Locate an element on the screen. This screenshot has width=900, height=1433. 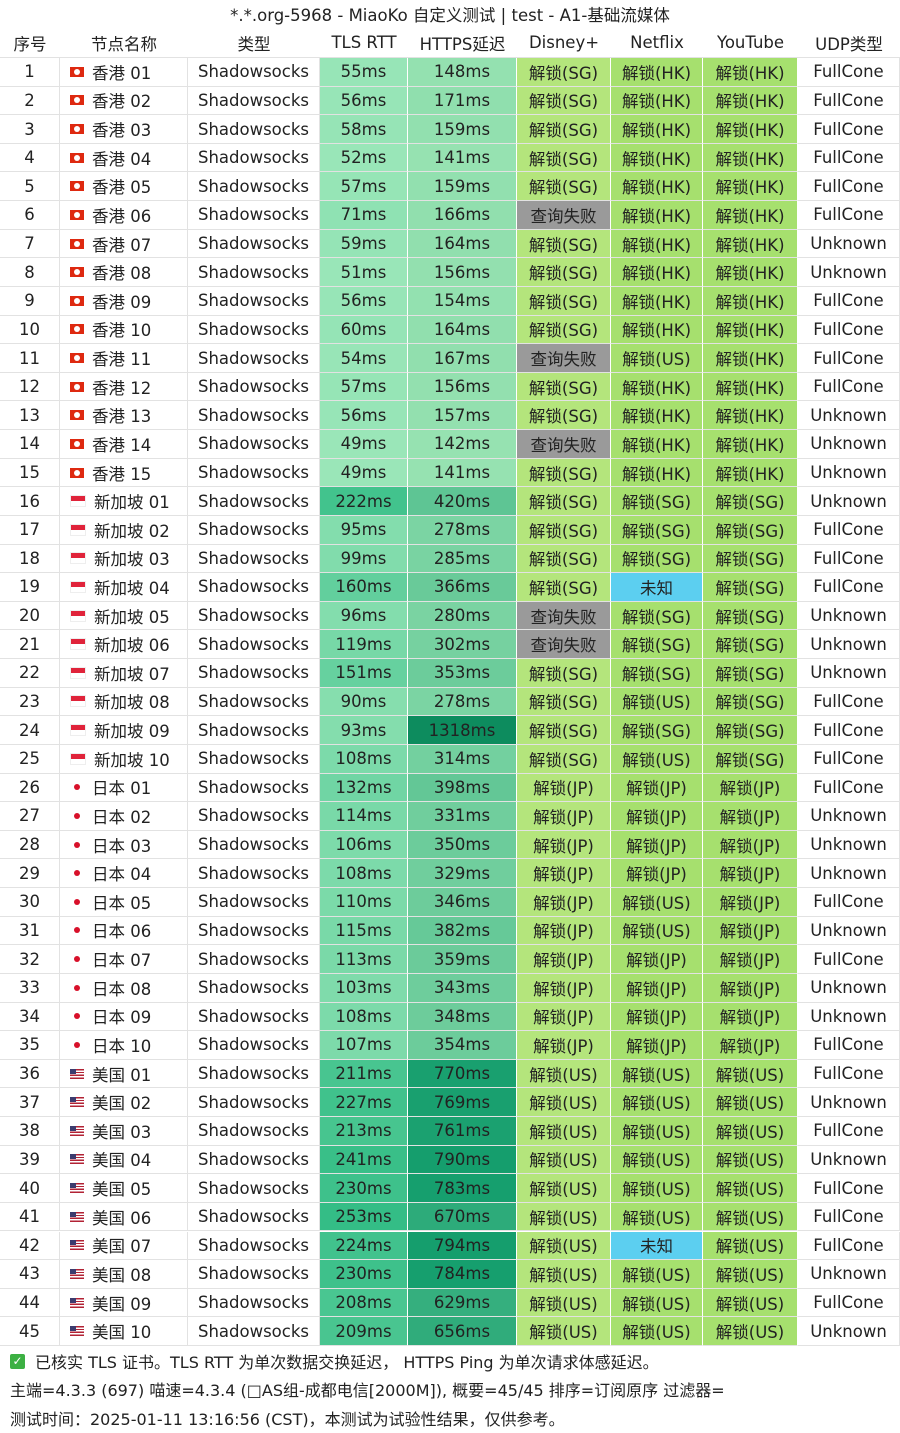
node-name: 香港 14 is located at coordinates (122, 445).